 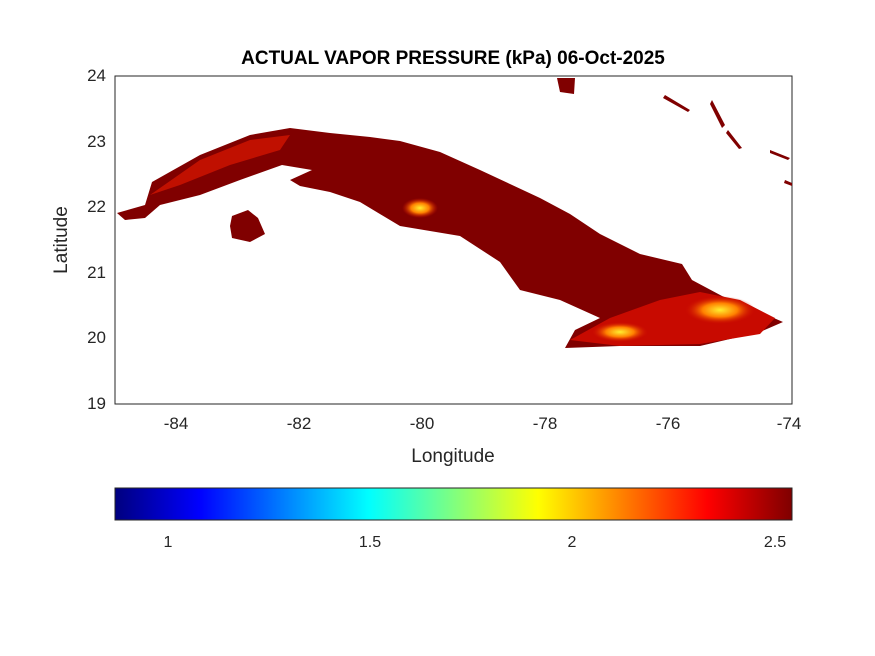 What do you see at coordinates (620, 332) in the screenshot?
I see `hotspot-sierra-maestra` at bounding box center [620, 332].